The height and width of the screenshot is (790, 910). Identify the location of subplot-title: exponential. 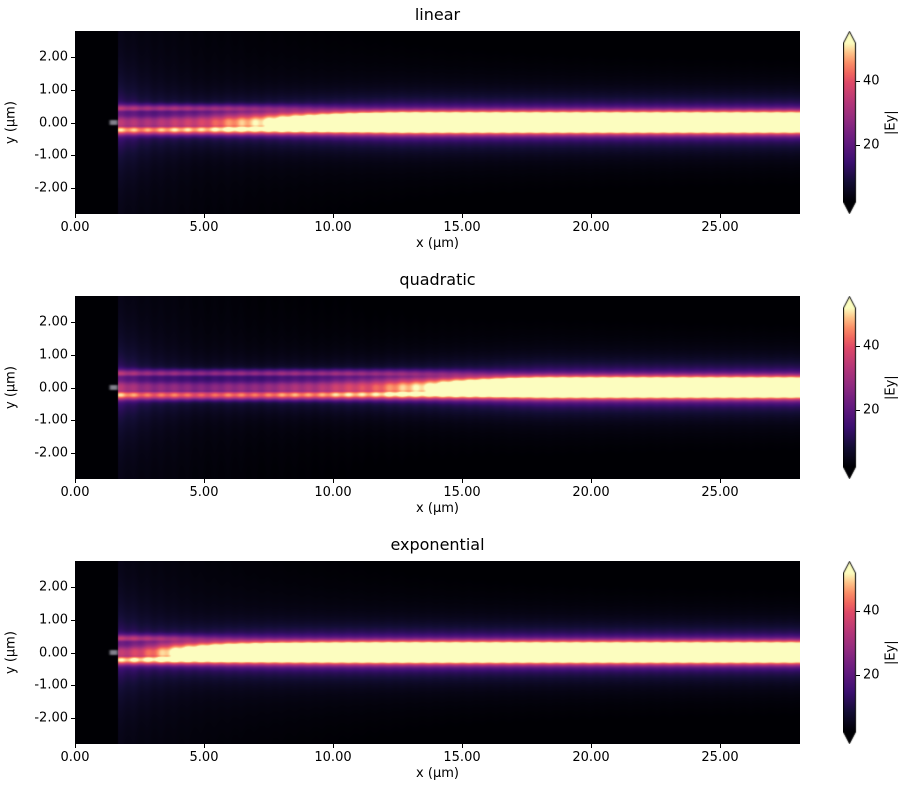
(437, 544).